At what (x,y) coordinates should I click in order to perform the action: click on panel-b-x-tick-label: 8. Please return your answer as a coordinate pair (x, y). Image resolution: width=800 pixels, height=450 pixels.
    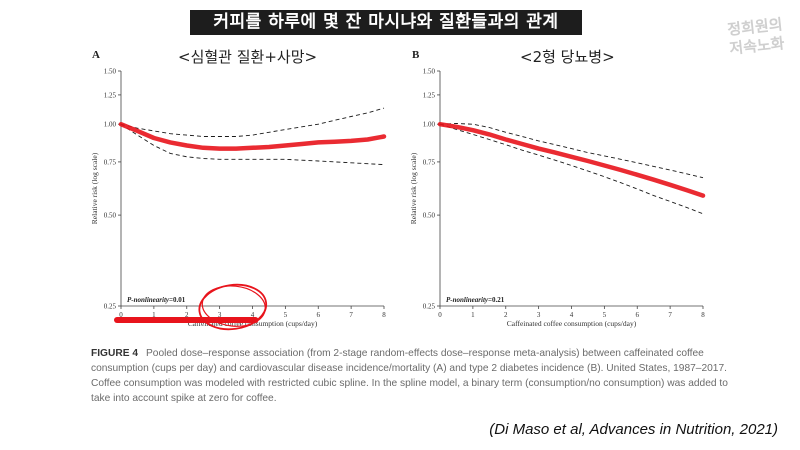
    Looking at the image, I should click on (703, 315).